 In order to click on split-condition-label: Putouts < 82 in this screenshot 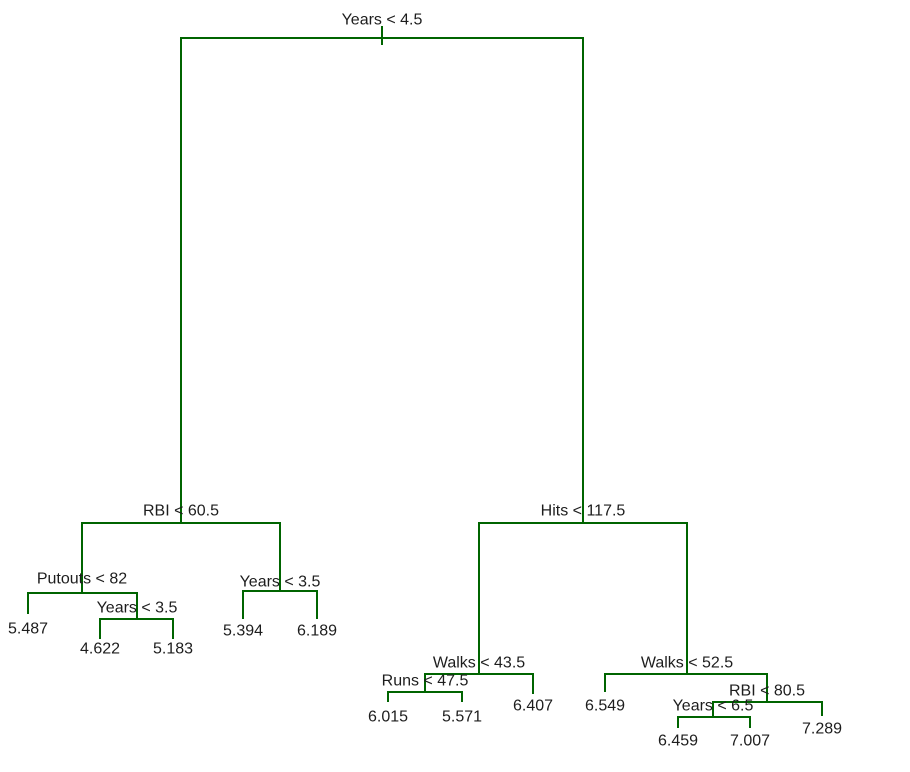, I will do `click(82, 579)`.